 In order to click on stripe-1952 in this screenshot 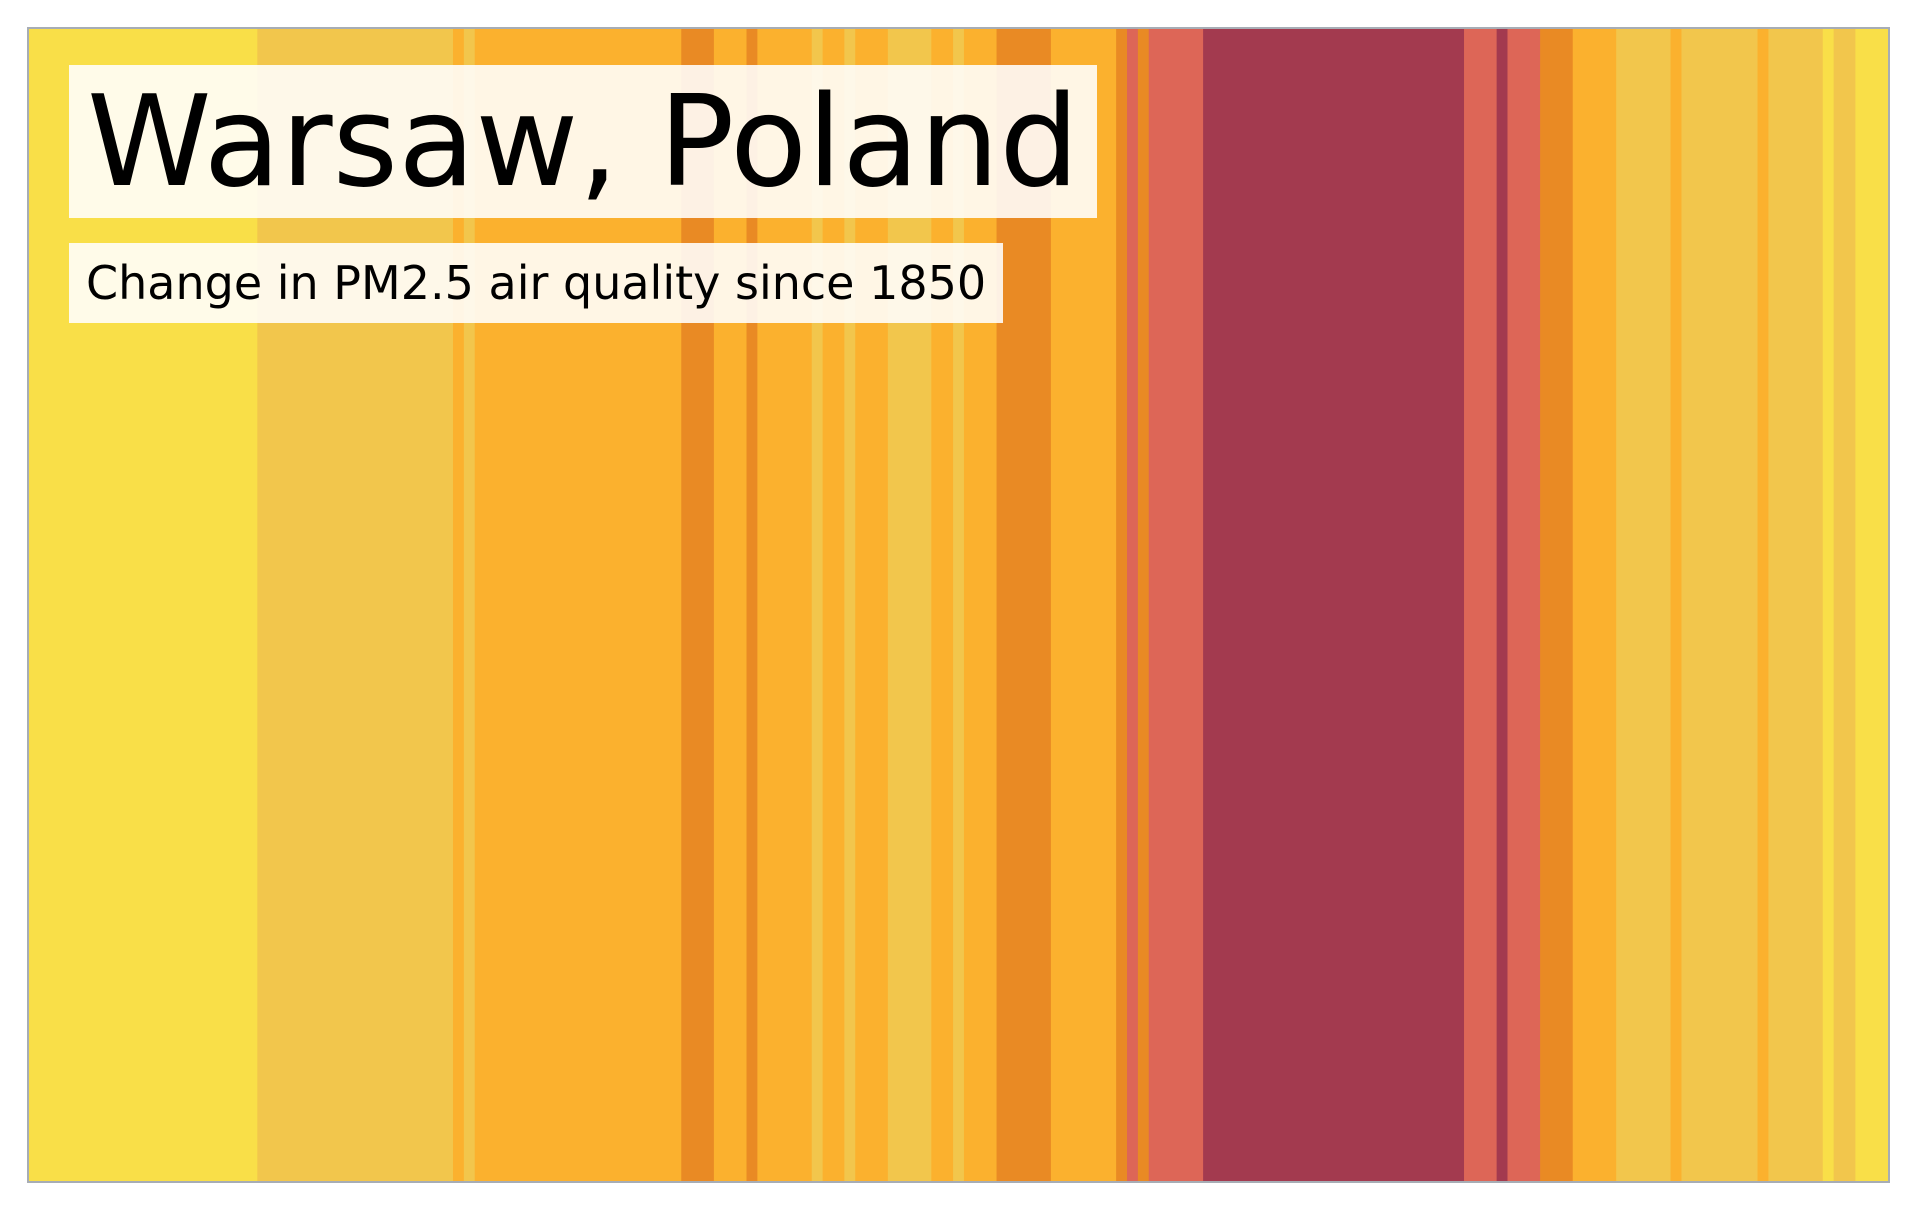, I will do `click(1143, 605)`.